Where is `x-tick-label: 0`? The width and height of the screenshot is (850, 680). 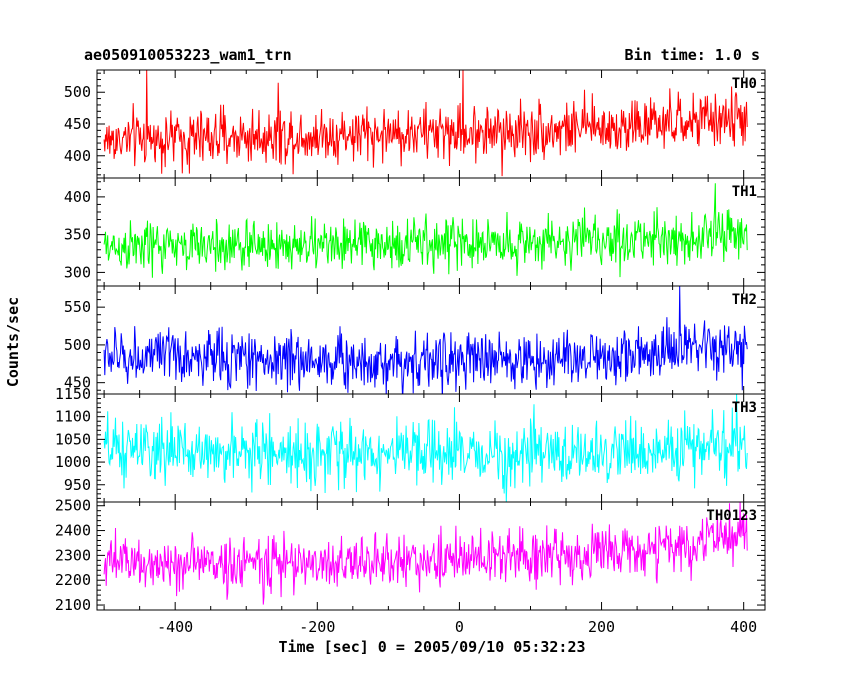 x-tick-label: 0 is located at coordinates (459, 627).